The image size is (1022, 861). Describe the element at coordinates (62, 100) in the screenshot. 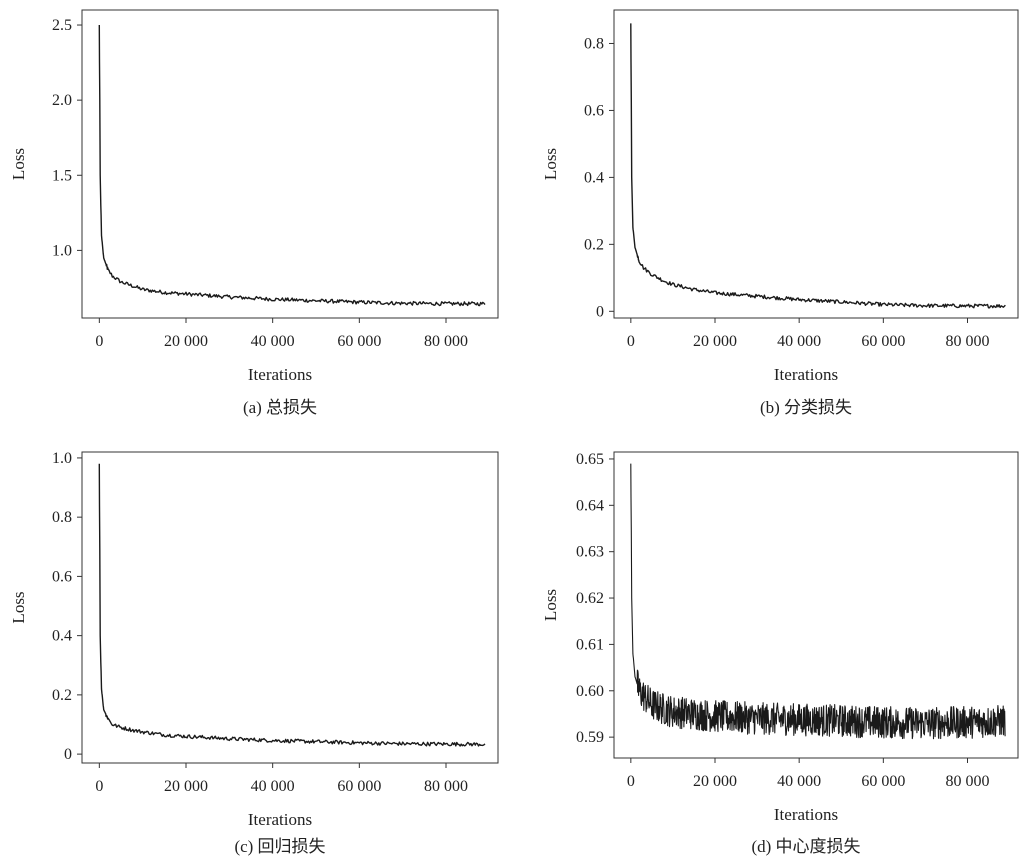

I see `y-tick-label: 2.0` at that location.